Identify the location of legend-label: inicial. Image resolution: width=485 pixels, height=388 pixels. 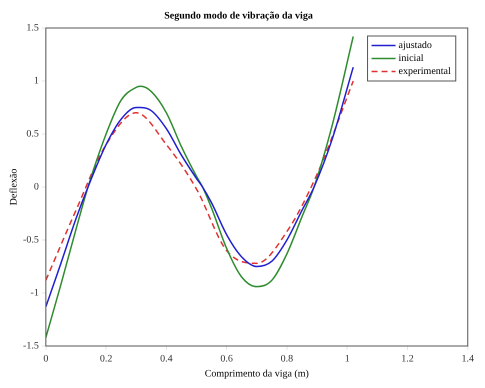
(411, 58).